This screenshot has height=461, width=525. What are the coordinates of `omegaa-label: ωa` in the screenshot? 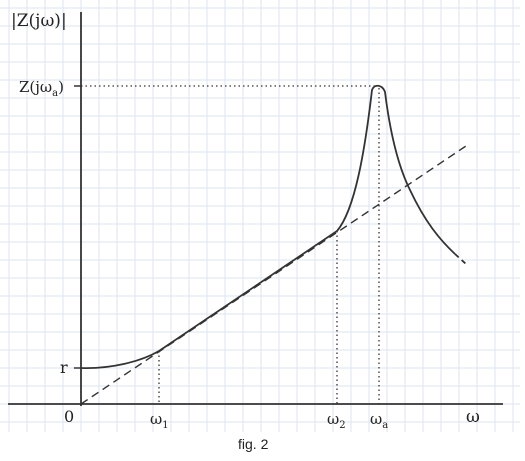 It's located at (379, 420).